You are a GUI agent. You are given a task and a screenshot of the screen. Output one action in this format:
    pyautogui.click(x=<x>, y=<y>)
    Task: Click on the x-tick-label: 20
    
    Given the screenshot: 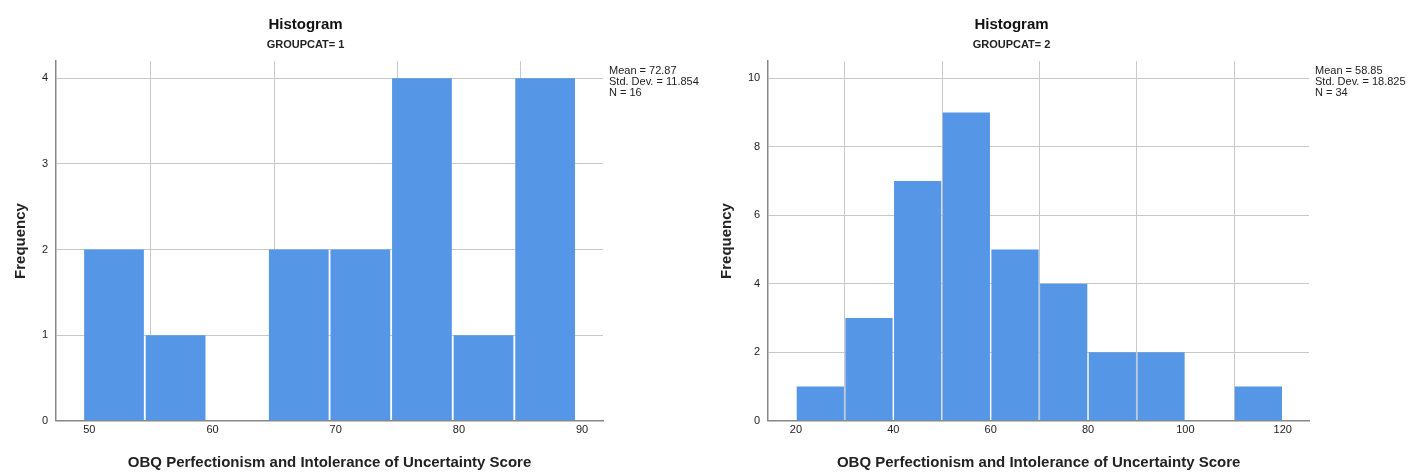 What is the action you would take?
    pyautogui.click(x=796, y=429)
    